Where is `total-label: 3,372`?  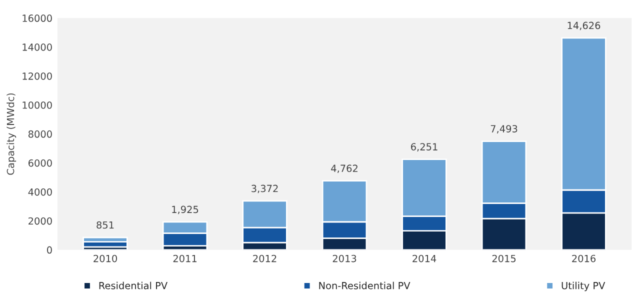 total-label: 3,372 is located at coordinates (265, 189).